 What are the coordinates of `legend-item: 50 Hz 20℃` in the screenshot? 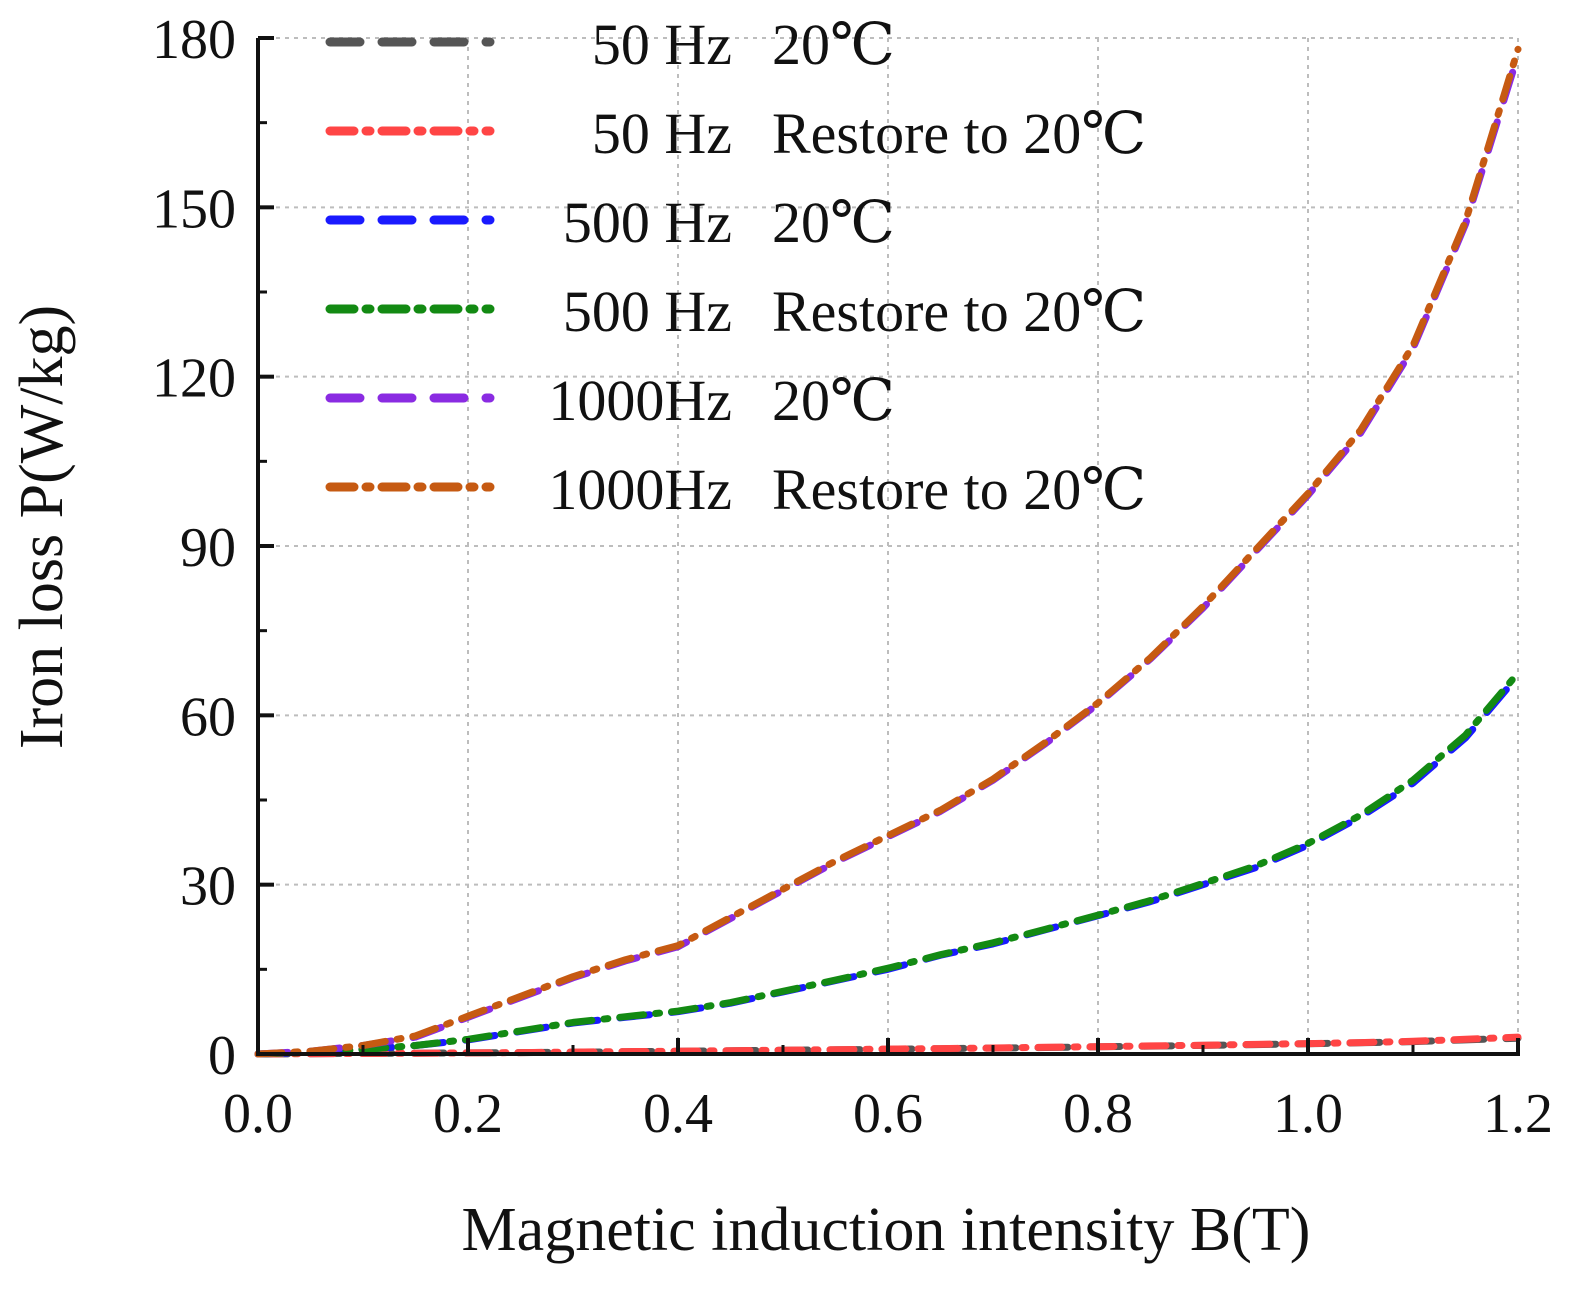 It's located at (610, 44).